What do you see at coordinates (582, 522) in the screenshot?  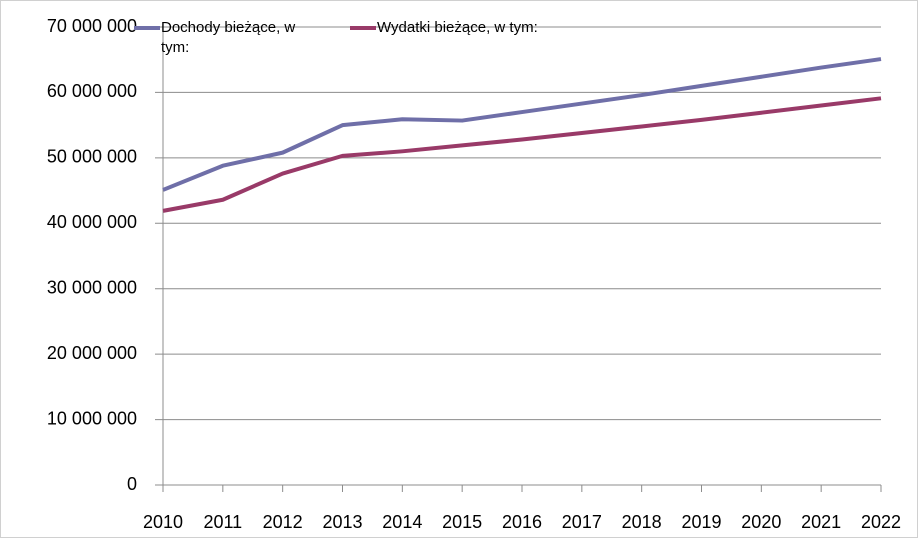 I see `x-tick-label: 2017` at bounding box center [582, 522].